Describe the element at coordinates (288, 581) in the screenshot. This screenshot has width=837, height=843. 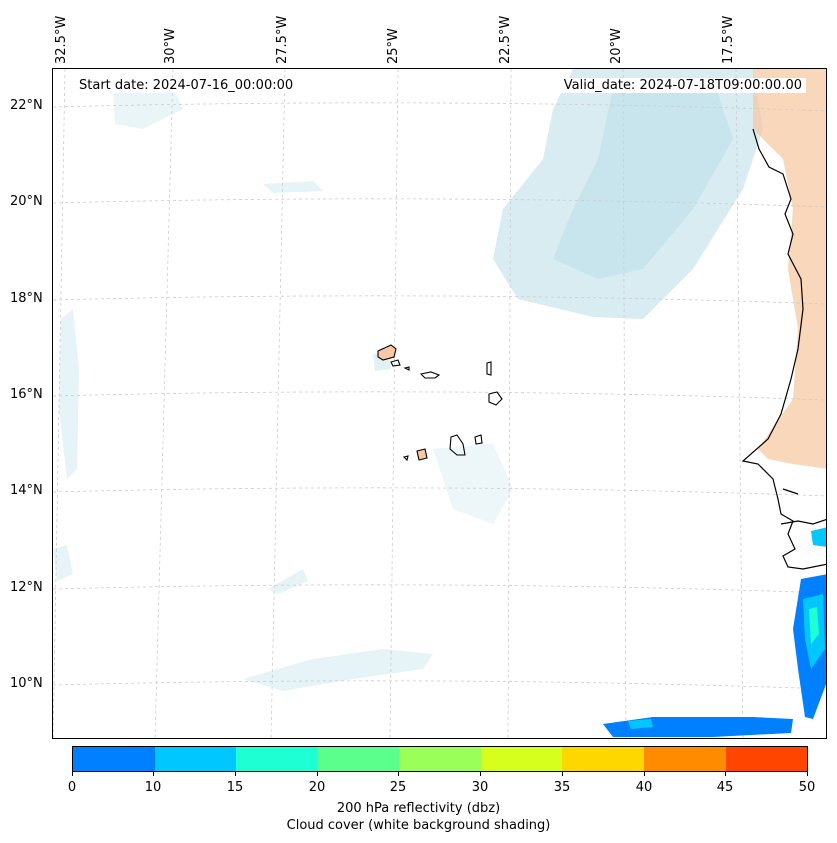
I see `cloud-streak-mid` at that location.